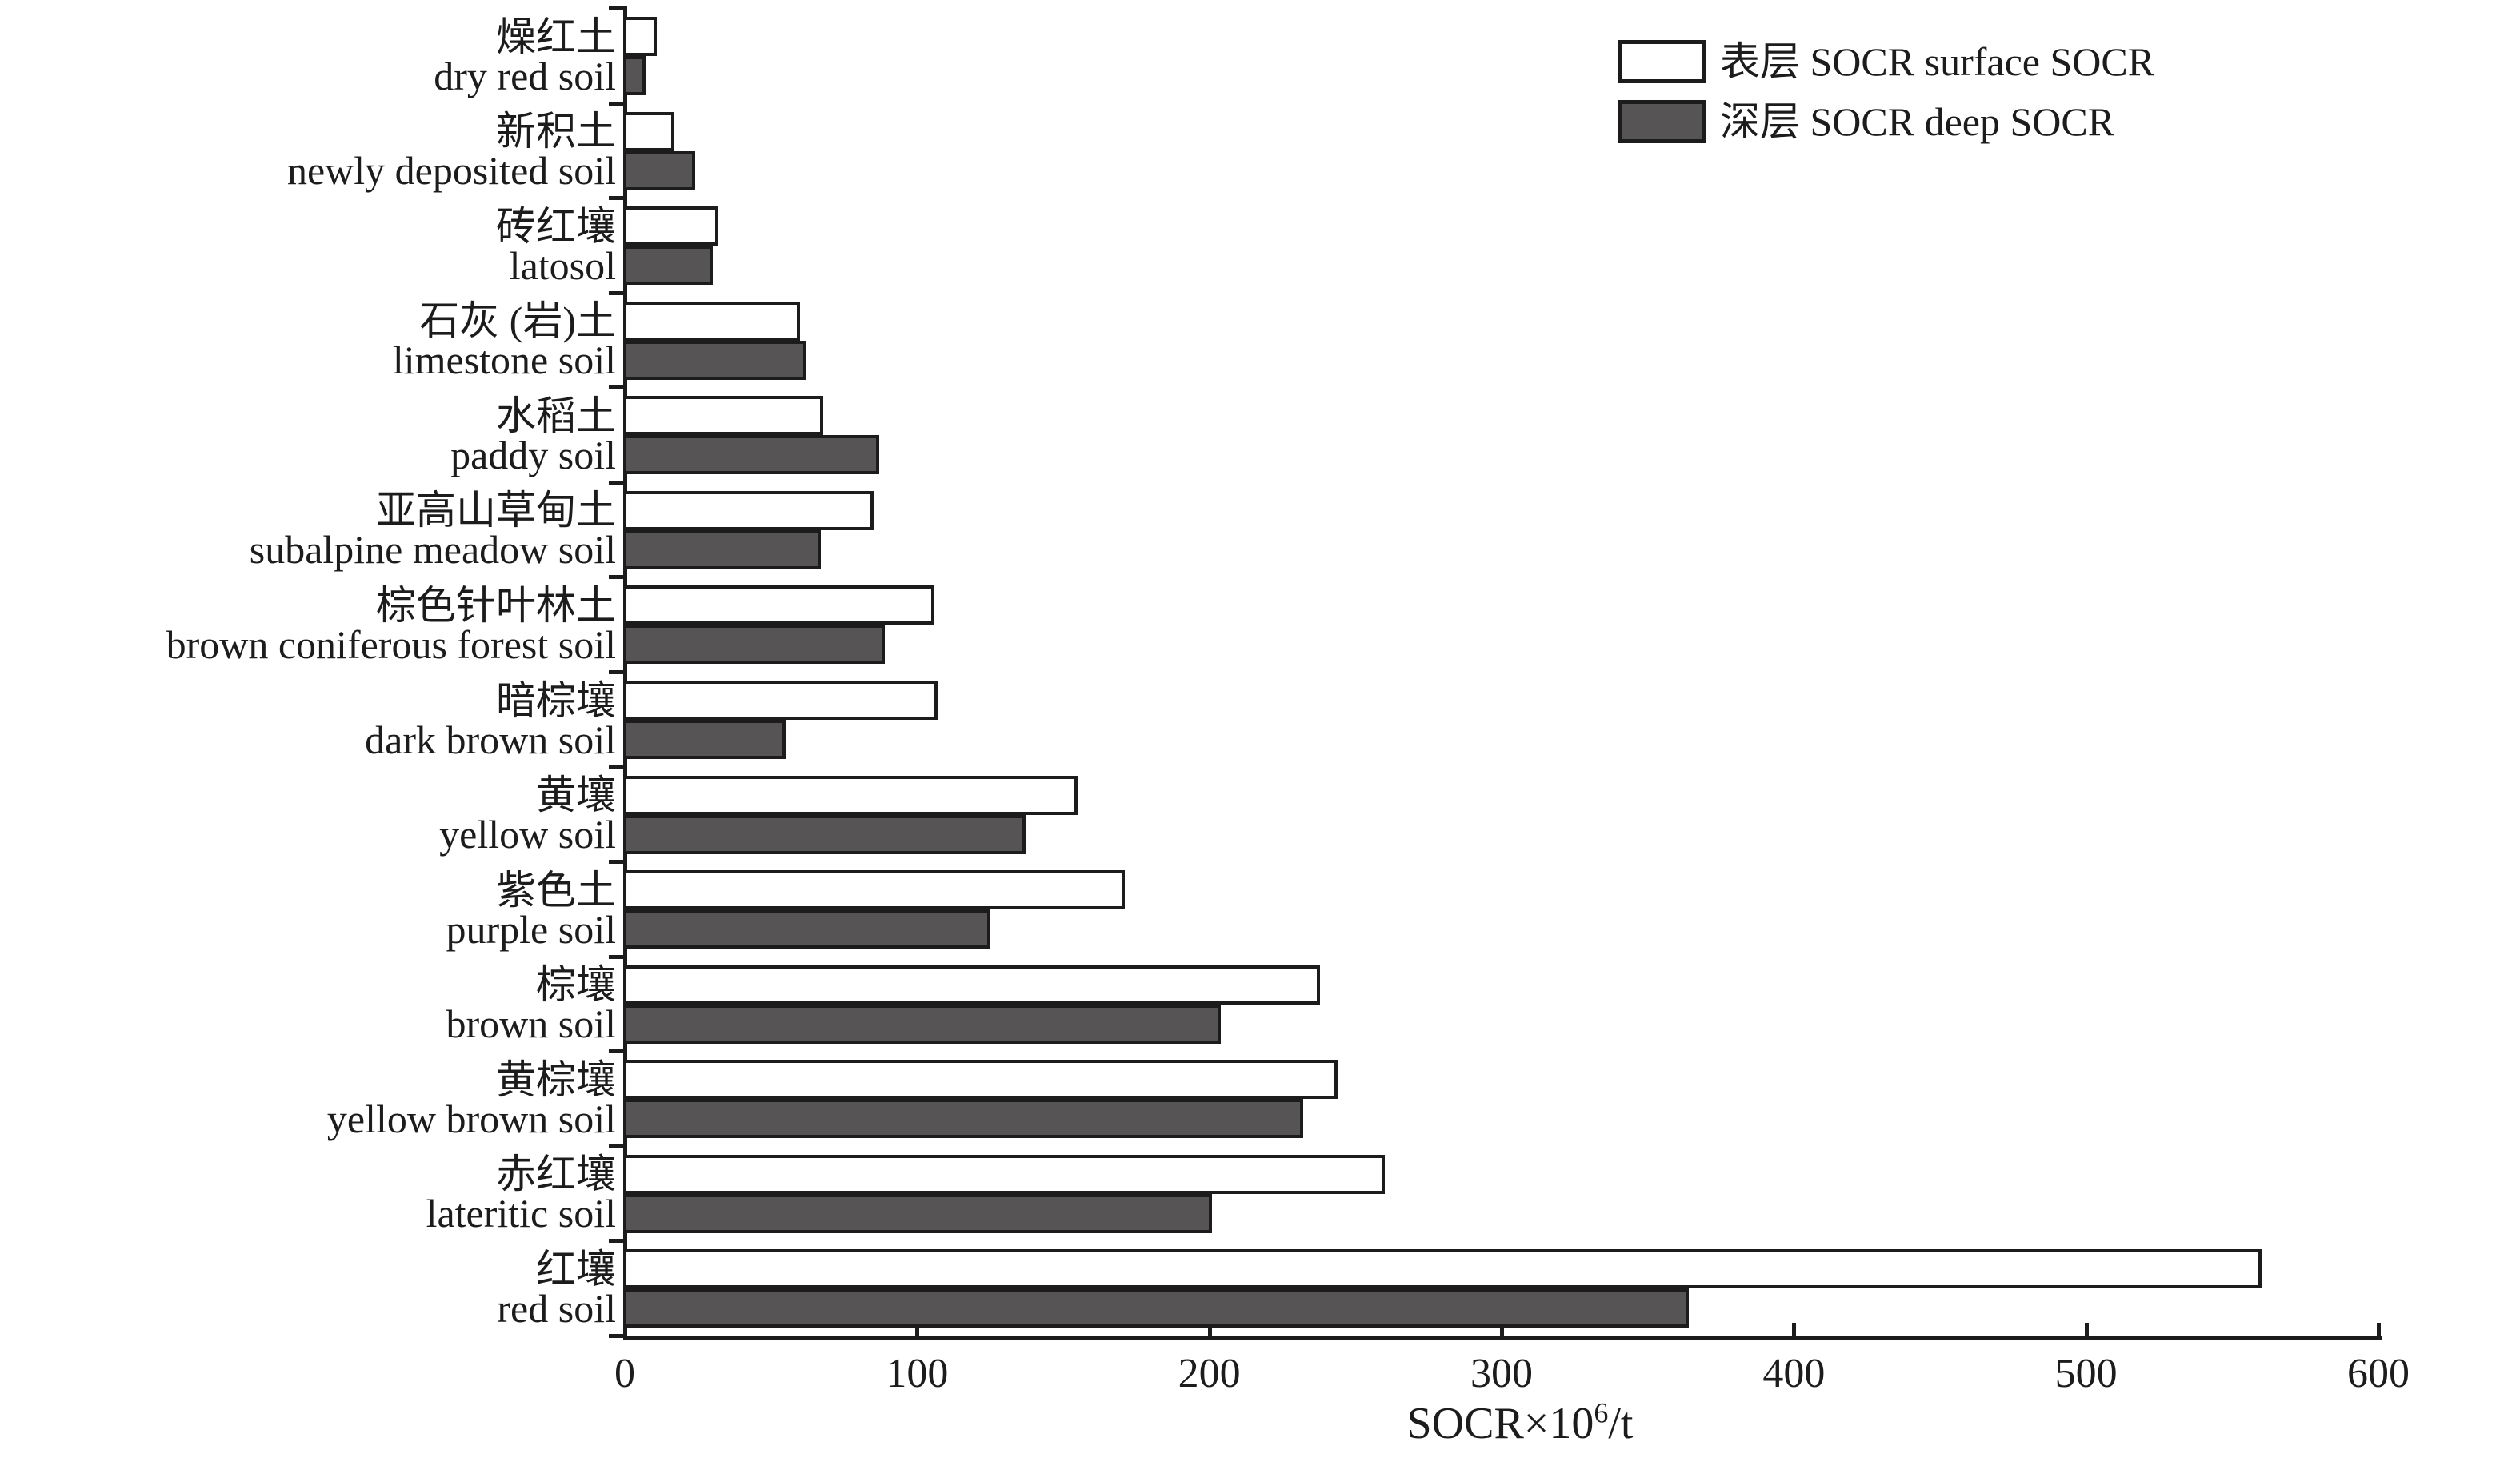 This screenshot has height=1458, width=2520. Describe the element at coordinates (1662, 62) in the screenshot. I see `legend-surface-swatch` at that location.